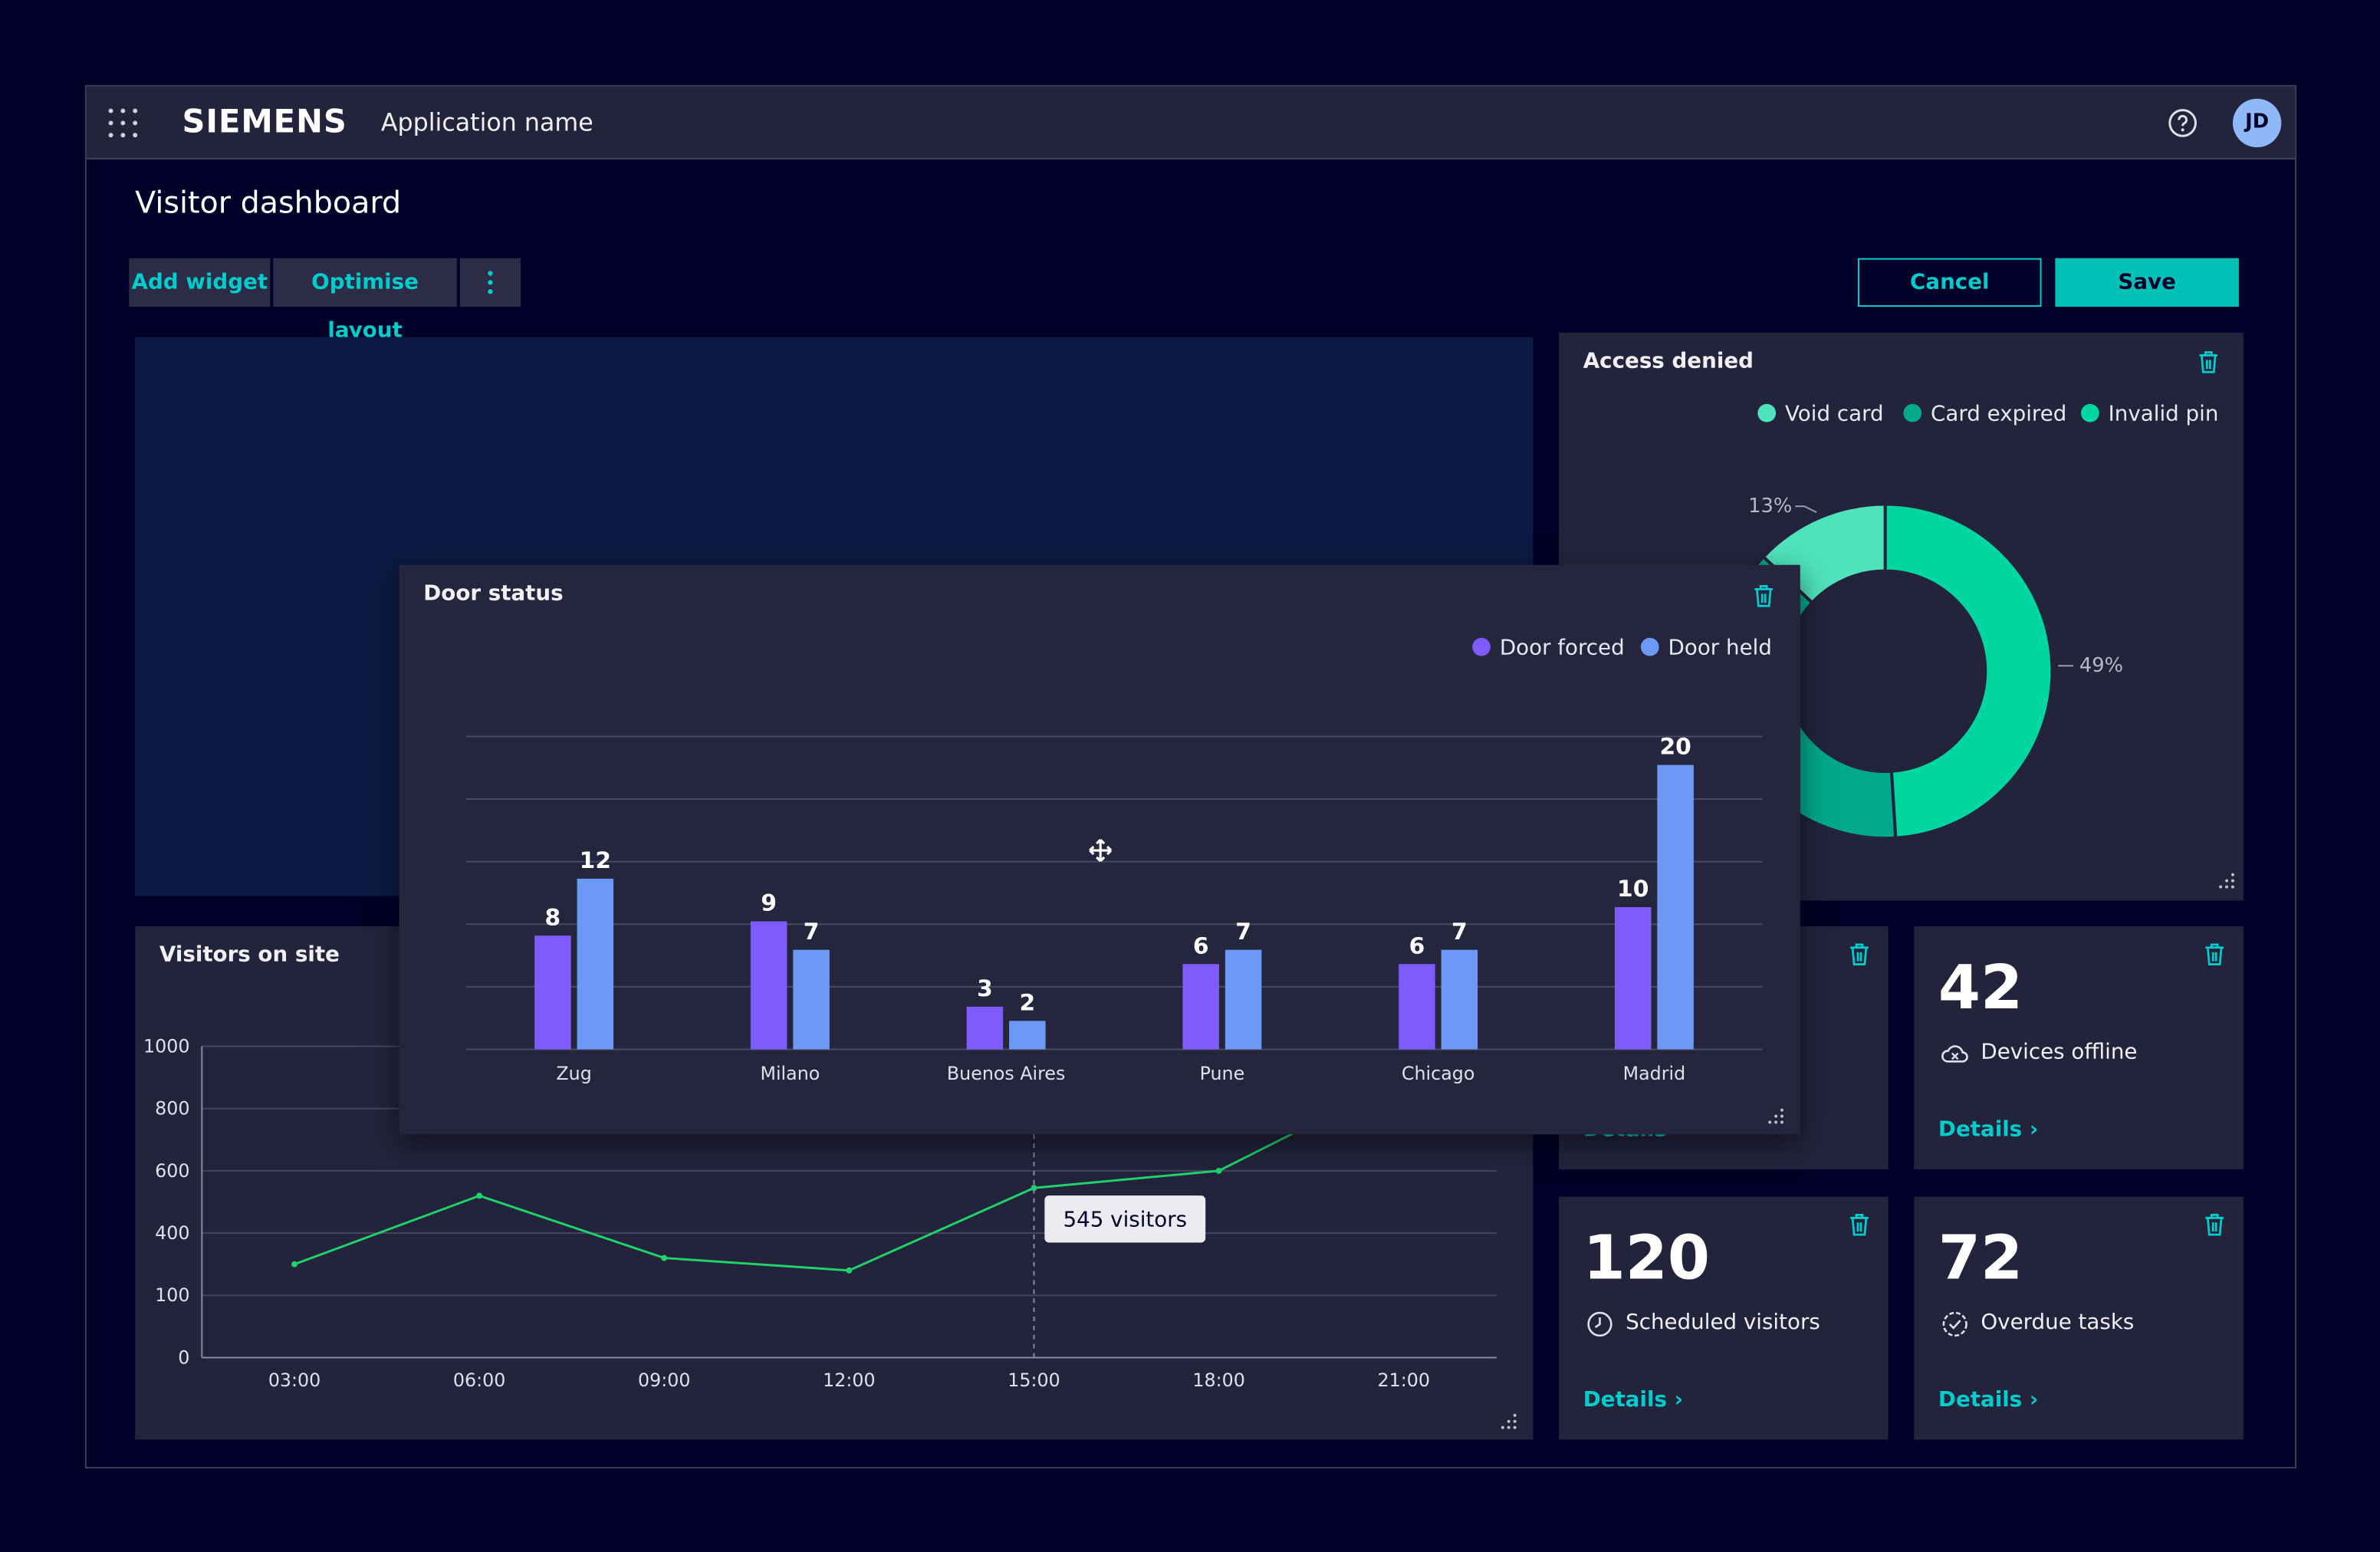  I want to click on clock-icon, so click(1599, 1324).